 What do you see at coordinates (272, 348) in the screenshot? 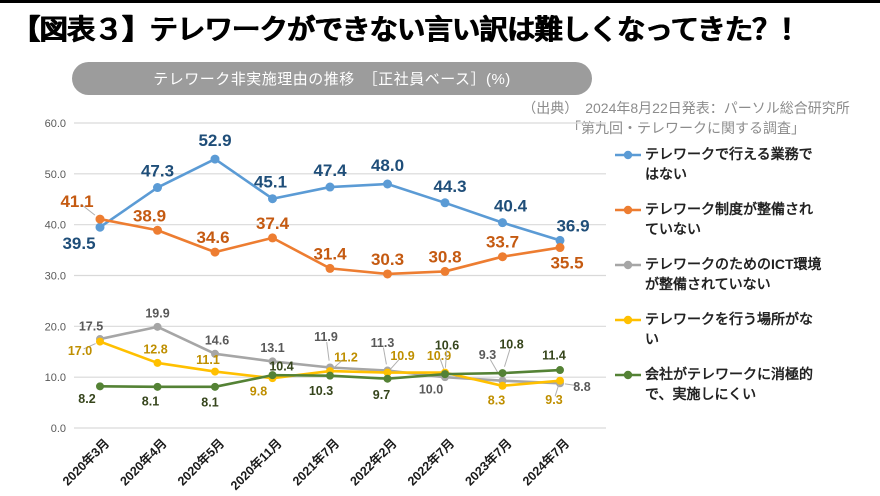
I see `value-label: 13.1` at bounding box center [272, 348].